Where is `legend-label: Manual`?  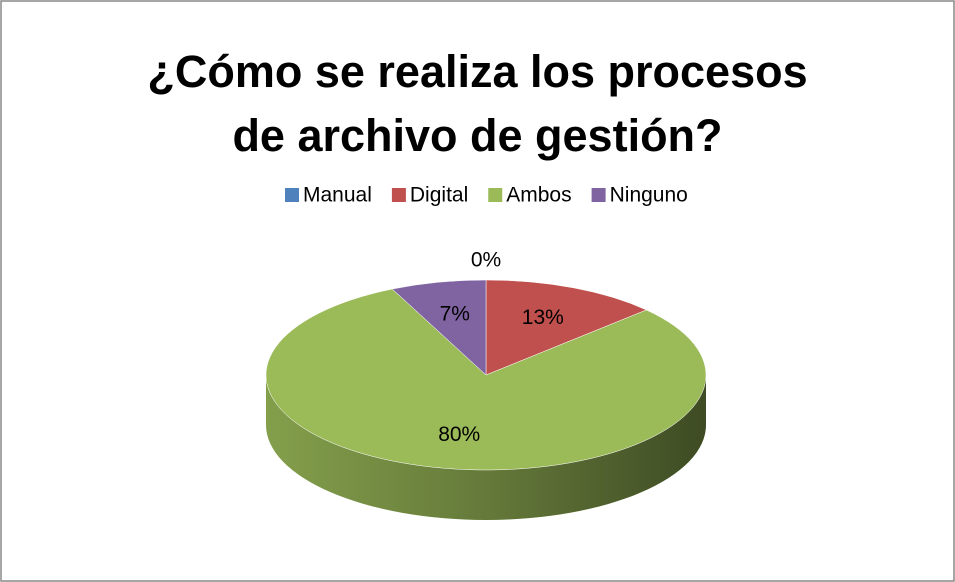
legend-label: Manual is located at coordinates (337, 195).